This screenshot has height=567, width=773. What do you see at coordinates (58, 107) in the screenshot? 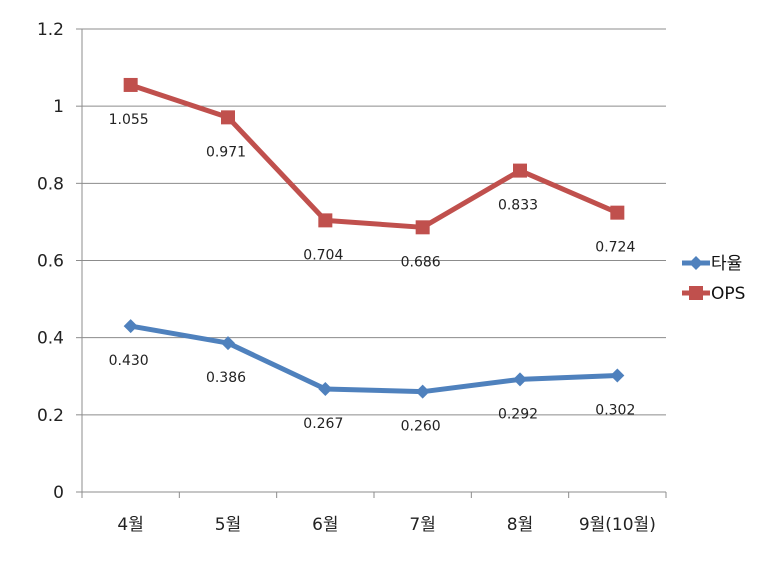
I see `y-tick-label: 1` at bounding box center [58, 107].